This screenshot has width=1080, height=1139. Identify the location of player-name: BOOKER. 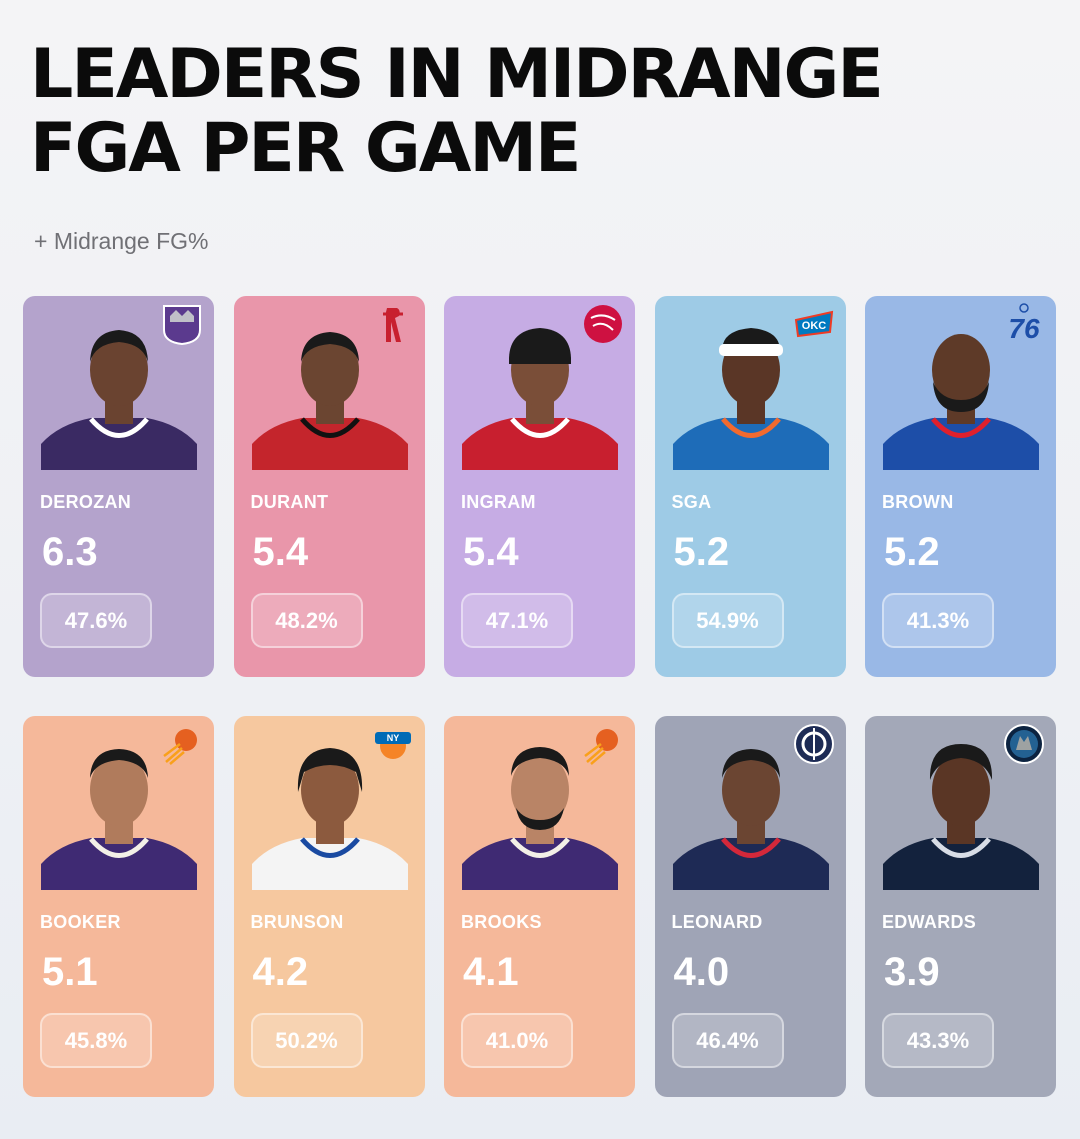
(80, 922).